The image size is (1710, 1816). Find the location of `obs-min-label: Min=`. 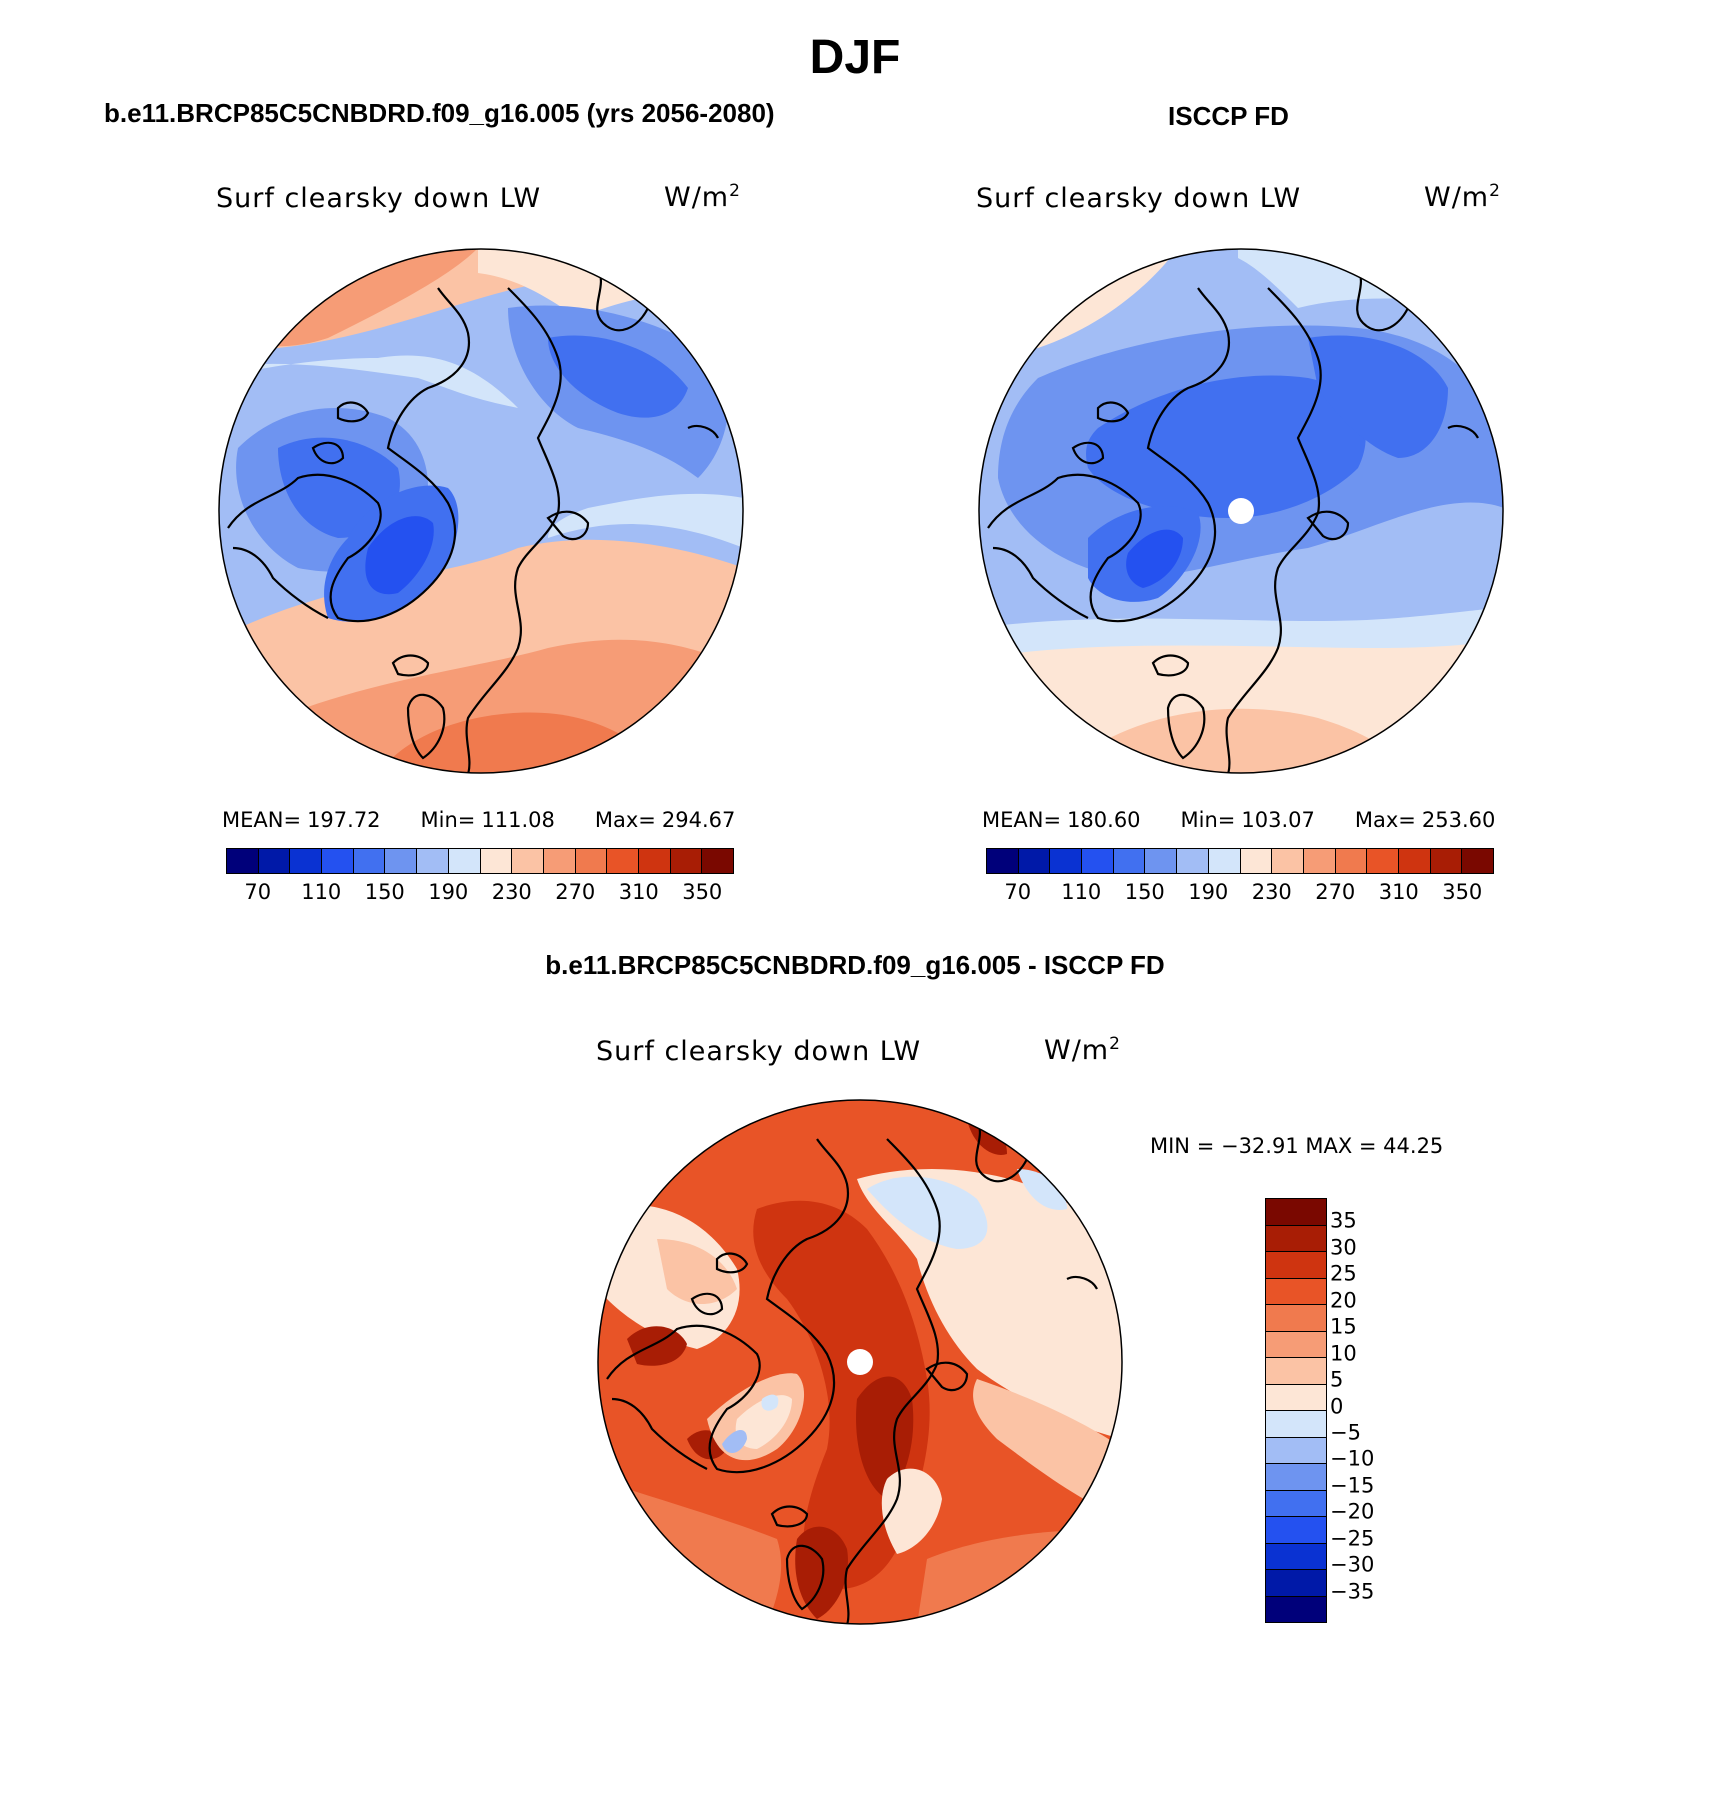

obs-min-label: Min= is located at coordinates (1208, 820).